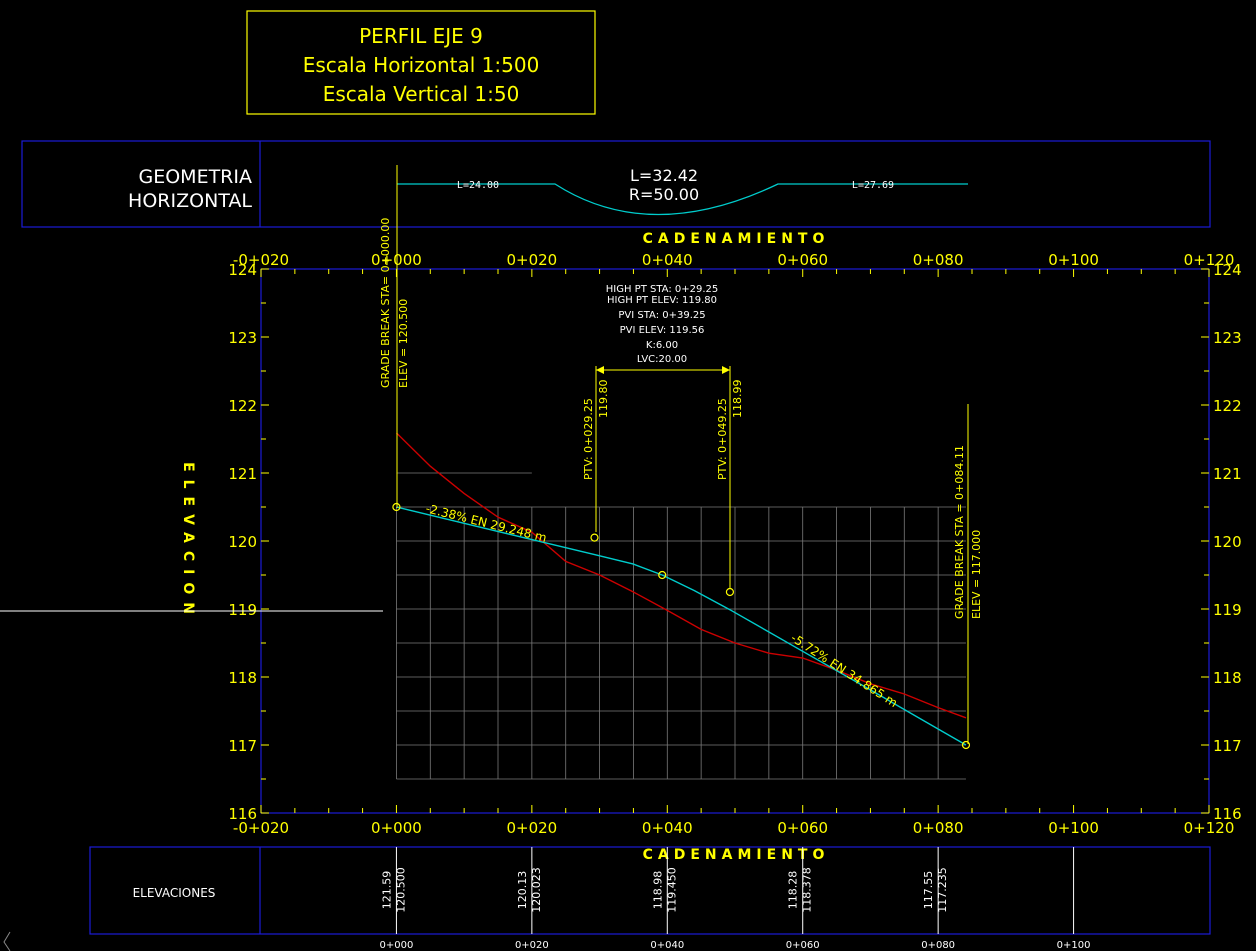 The image size is (1256, 951). What do you see at coordinates (7, 941) in the screenshot?
I see `cursor-glyph-icon` at bounding box center [7, 941].